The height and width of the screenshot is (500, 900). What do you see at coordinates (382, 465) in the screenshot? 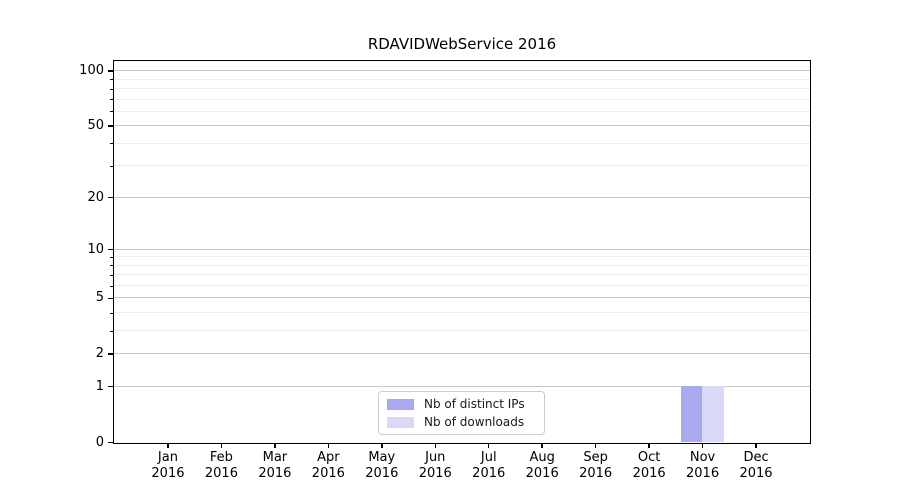
I see `x-tick-label: May 2016` at bounding box center [382, 465].